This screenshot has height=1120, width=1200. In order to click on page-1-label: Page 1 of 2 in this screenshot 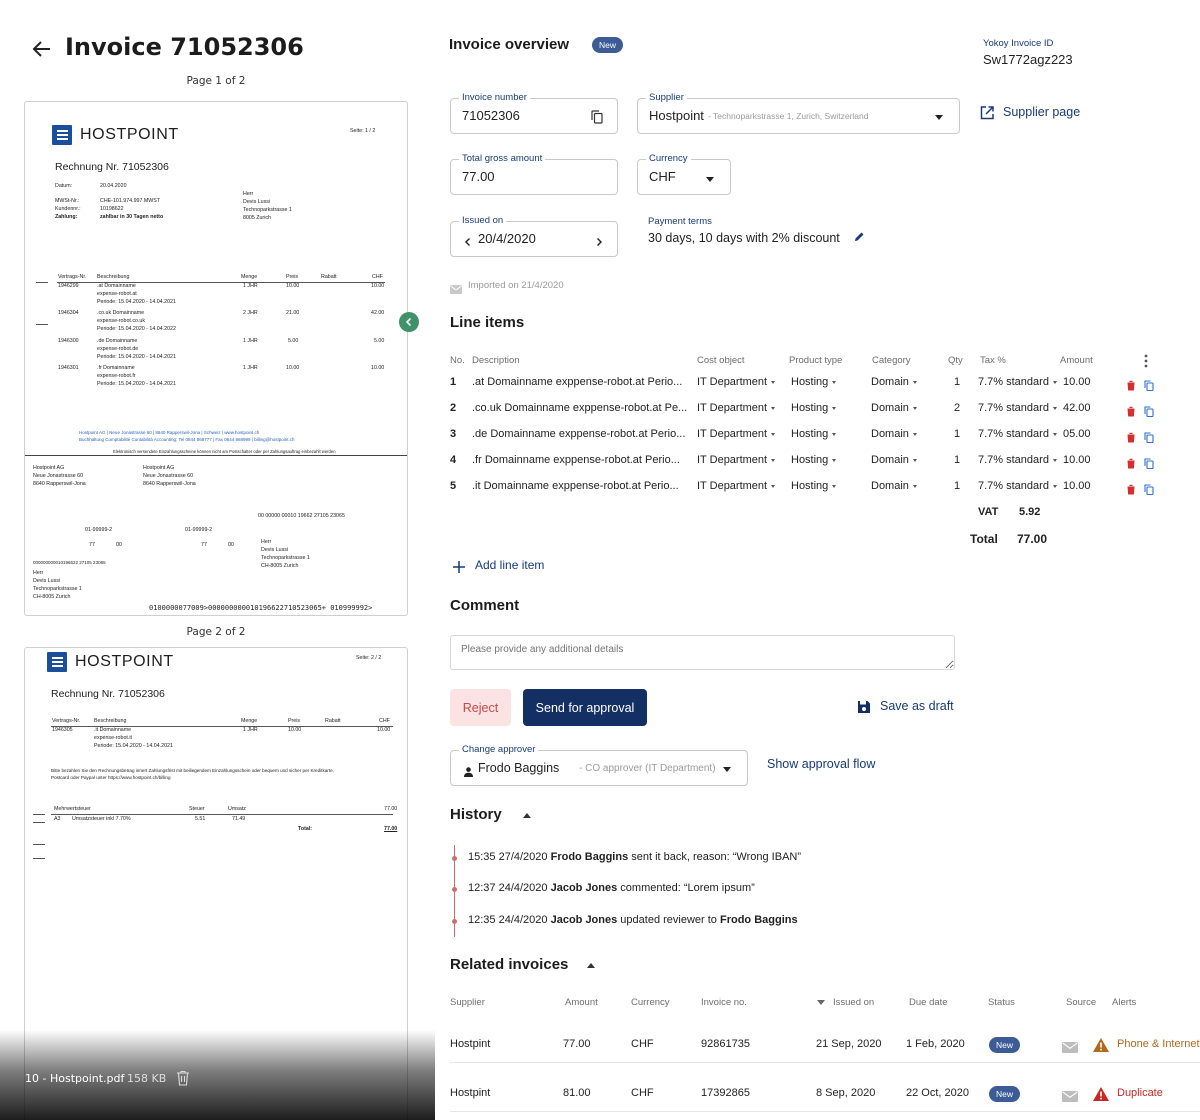, I will do `click(216, 81)`.